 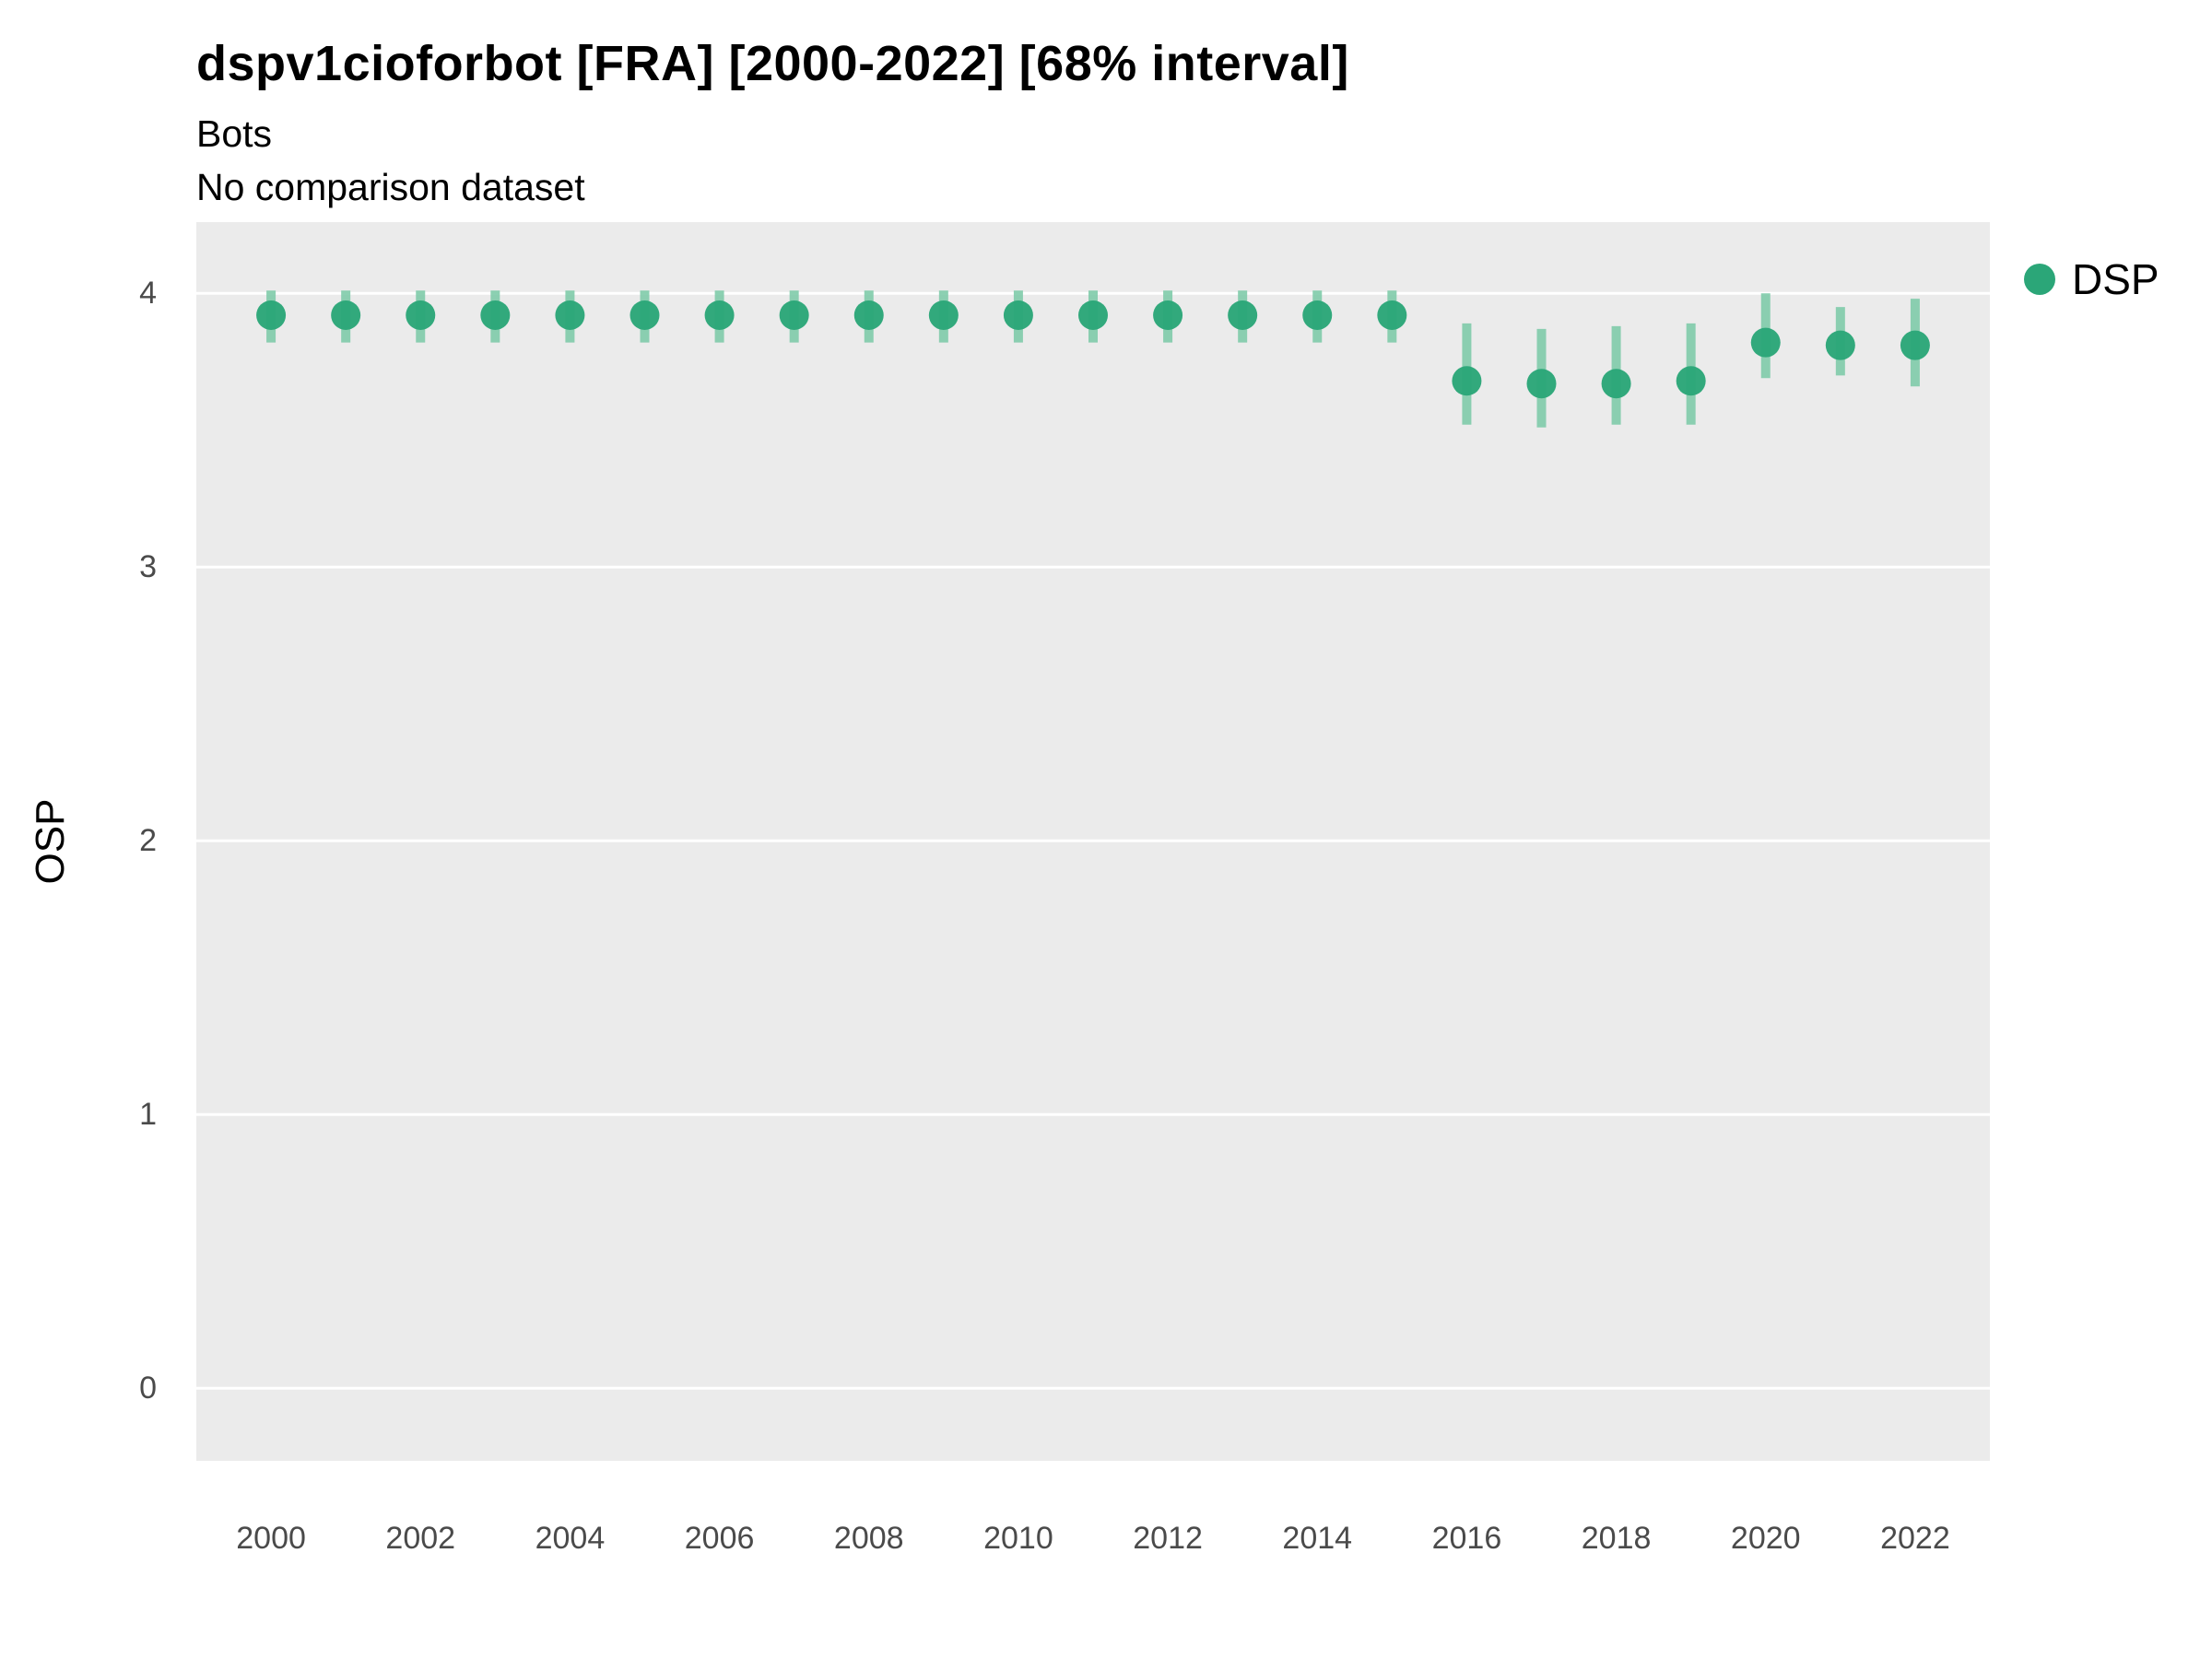 I want to click on y-tick-label: 2, so click(x=148, y=841).